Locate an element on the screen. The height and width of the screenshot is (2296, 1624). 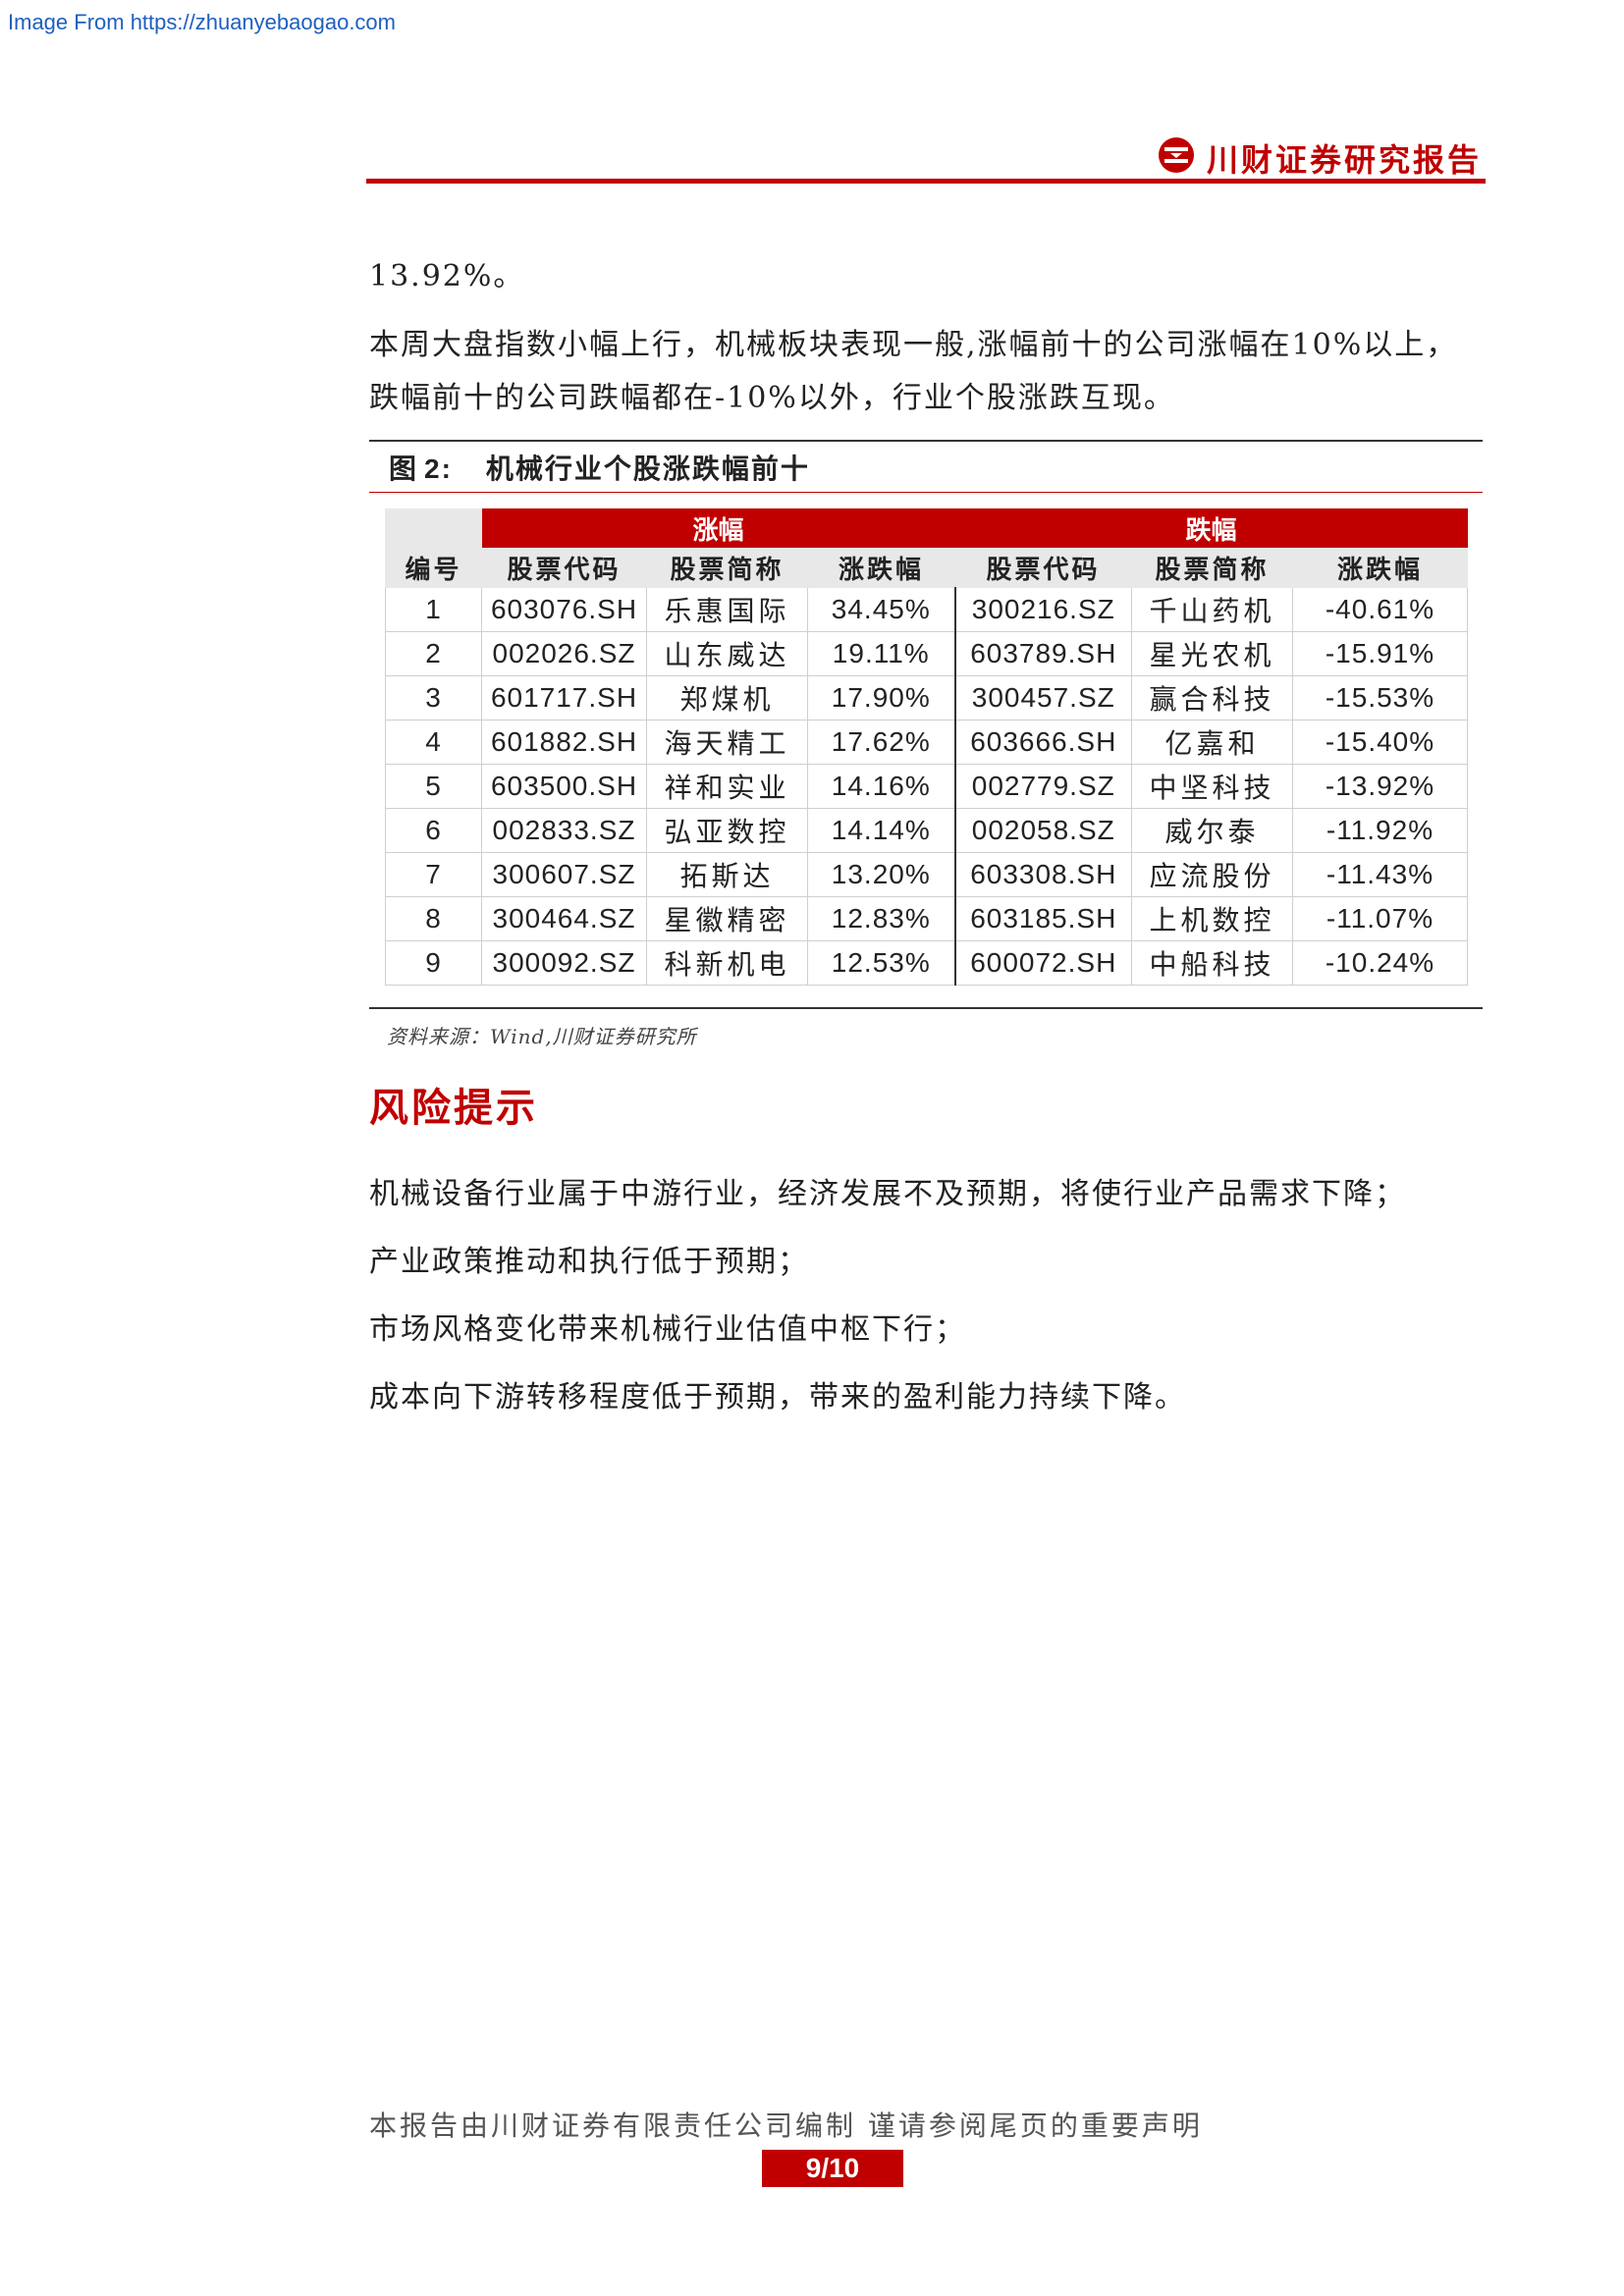
cell-gain-code: 002026.SZ is located at coordinates (564, 653).